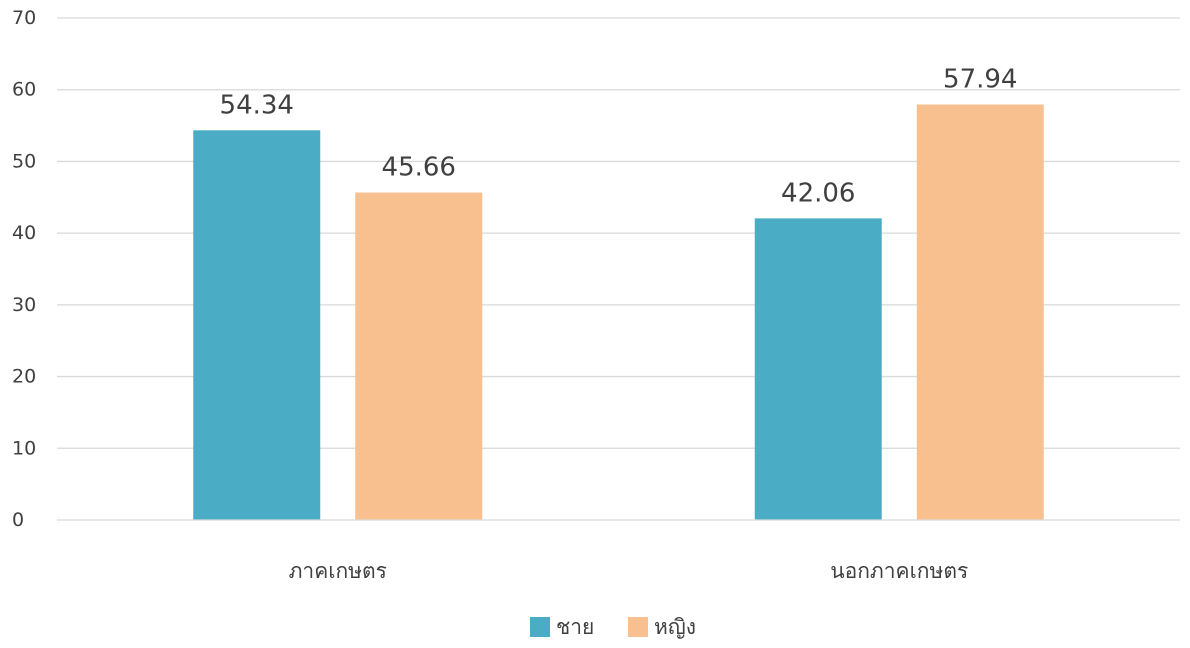 This screenshot has width=1190, height=648. What do you see at coordinates (338, 571) in the screenshot?
I see `x-tick-label: ภาคเกษตร` at bounding box center [338, 571].